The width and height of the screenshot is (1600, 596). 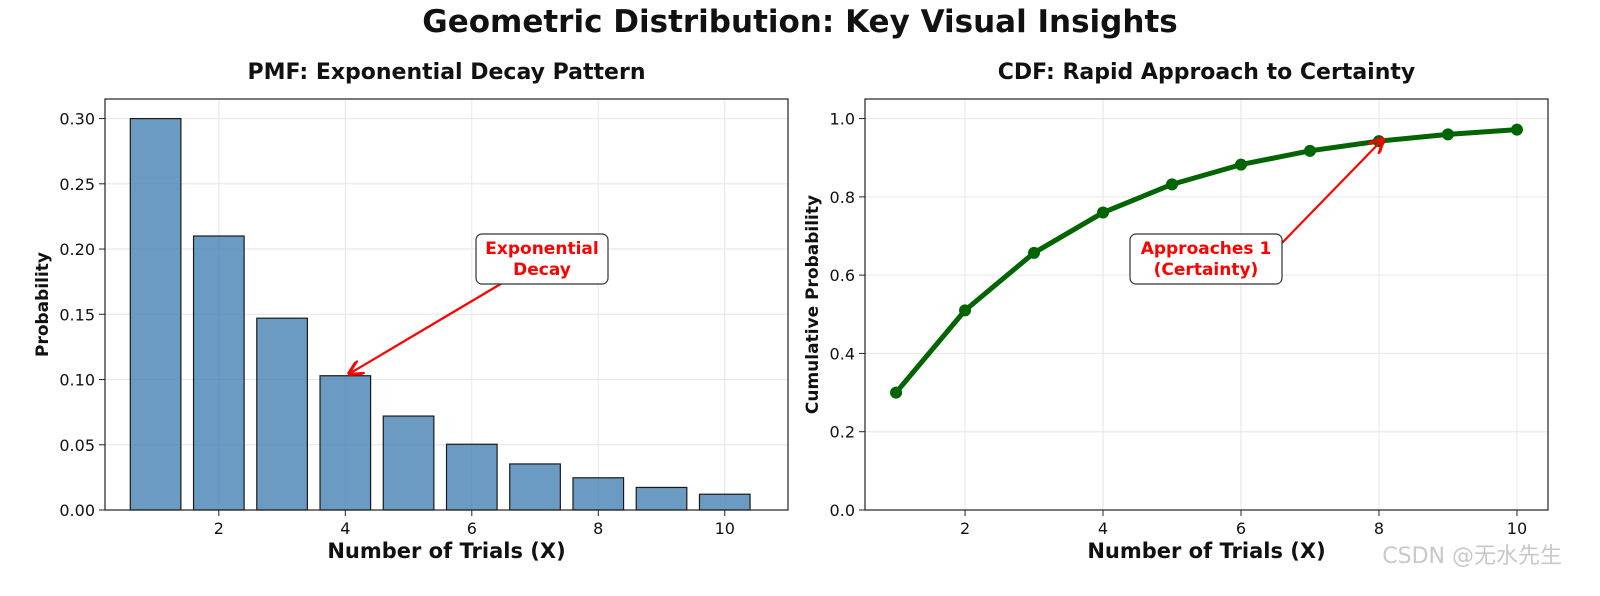 I want to click on bar-x8, so click(x=598, y=494).